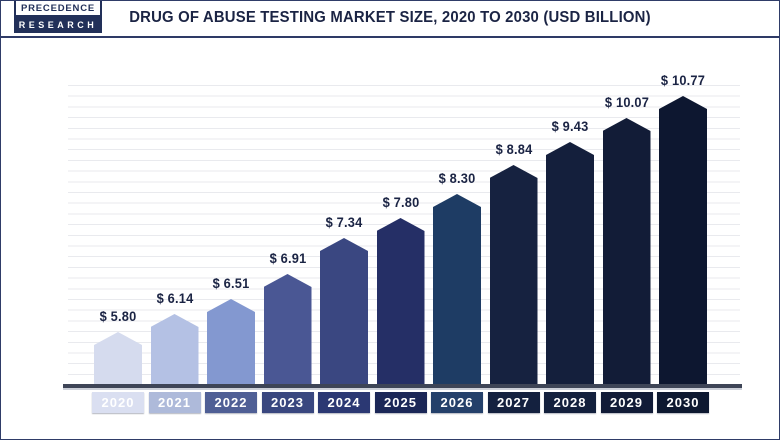 This screenshot has height=440, width=780. I want to click on value-label-2027: $ 8.84, so click(513, 149).